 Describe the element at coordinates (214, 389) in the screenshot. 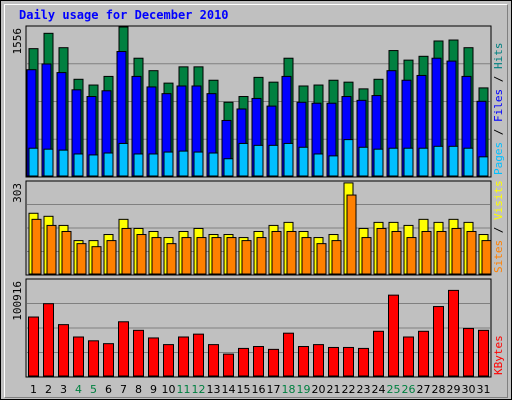

I see `x-tick-label-13: 13` at that location.